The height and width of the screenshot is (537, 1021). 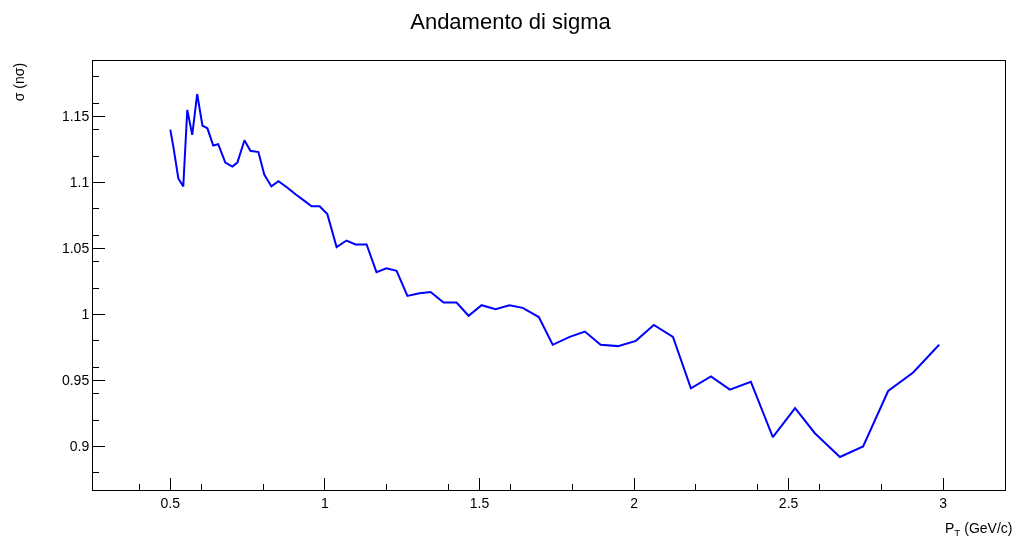 I want to click on y-tick-label: 1, so click(x=85, y=314).